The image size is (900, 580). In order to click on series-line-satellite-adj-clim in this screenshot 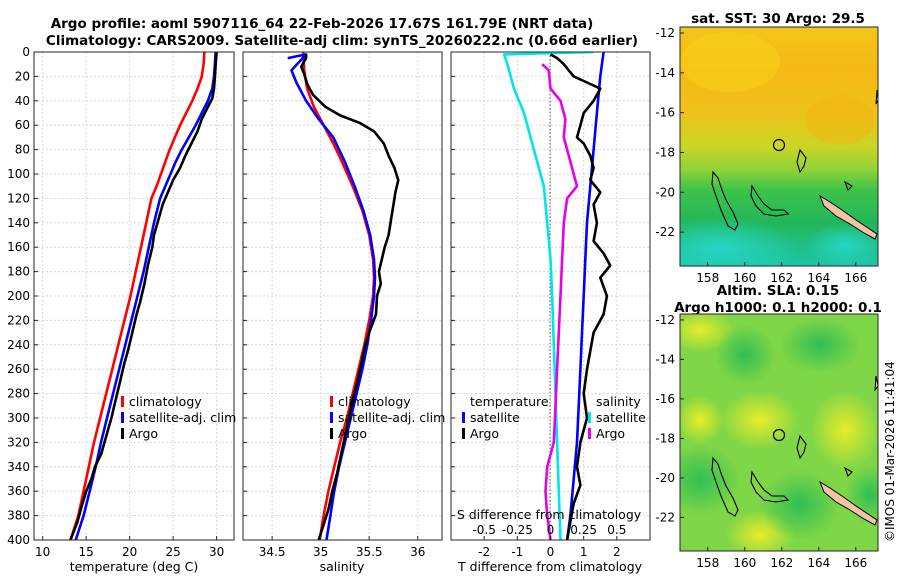, I will do `click(145, 296)`.